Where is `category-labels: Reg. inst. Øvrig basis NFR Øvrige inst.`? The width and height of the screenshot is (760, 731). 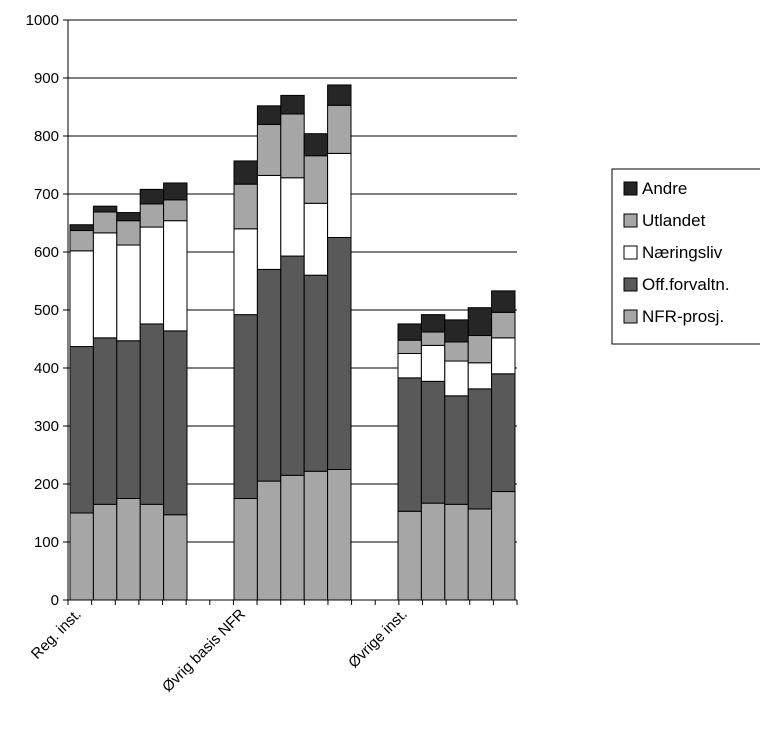 category-labels: Reg. inst. Øvrig basis NFR Øvrige inst. is located at coordinates (219, 651).